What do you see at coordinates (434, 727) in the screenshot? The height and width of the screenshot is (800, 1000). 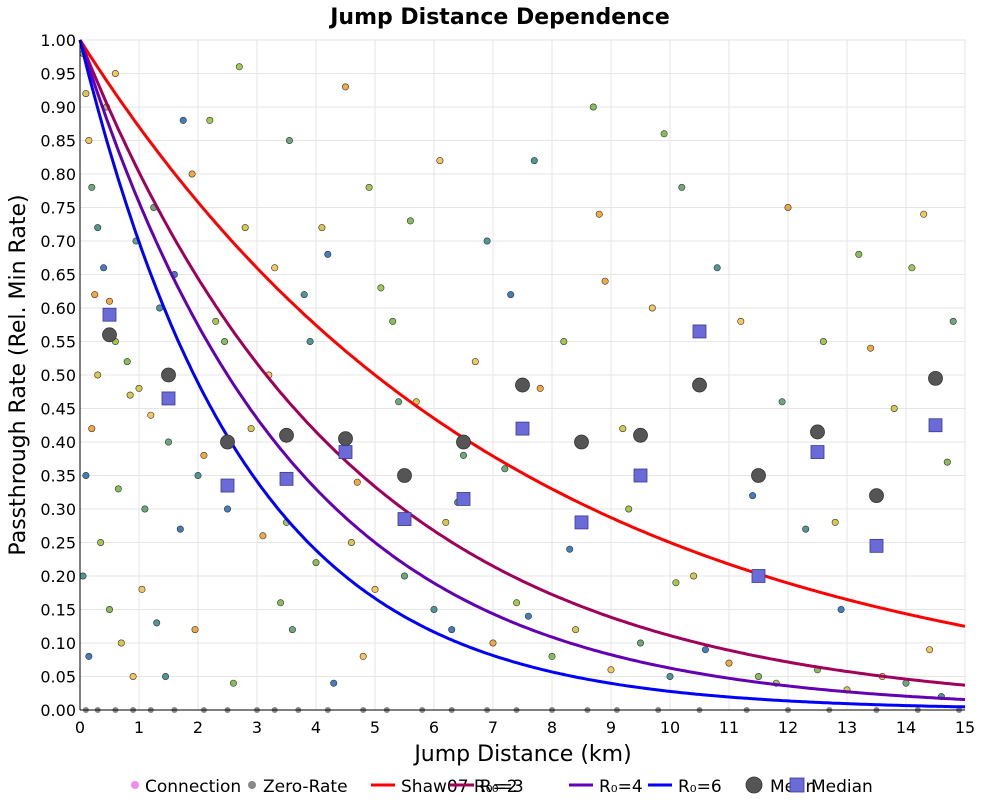 I see `x-tick-label: 6` at bounding box center [434, 727].